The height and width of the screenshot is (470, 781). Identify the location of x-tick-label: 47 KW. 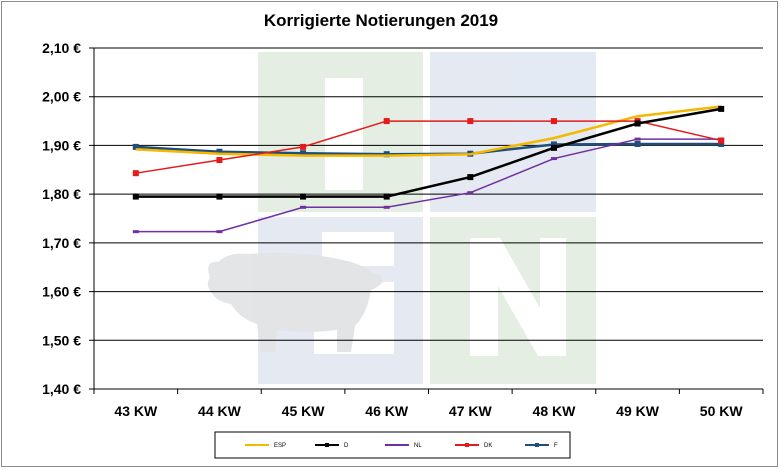
(471, 411).